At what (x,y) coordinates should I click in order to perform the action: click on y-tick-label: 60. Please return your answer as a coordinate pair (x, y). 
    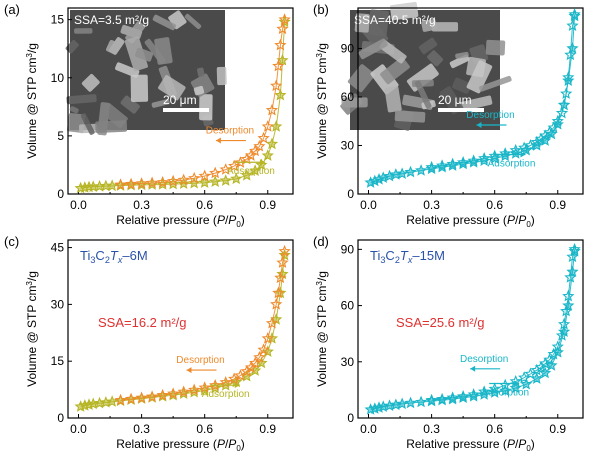
    Looking at the image, I should click on (348, 97).